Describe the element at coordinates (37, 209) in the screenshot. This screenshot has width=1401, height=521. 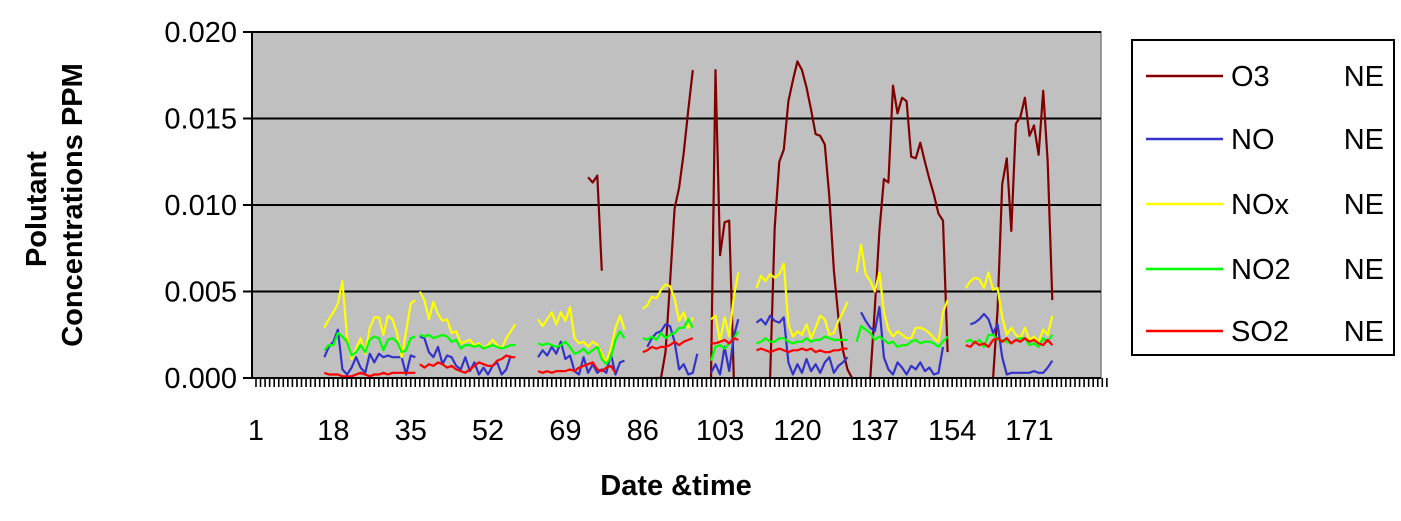
I see `y-axis-title-line-1: Polutant` at that location.